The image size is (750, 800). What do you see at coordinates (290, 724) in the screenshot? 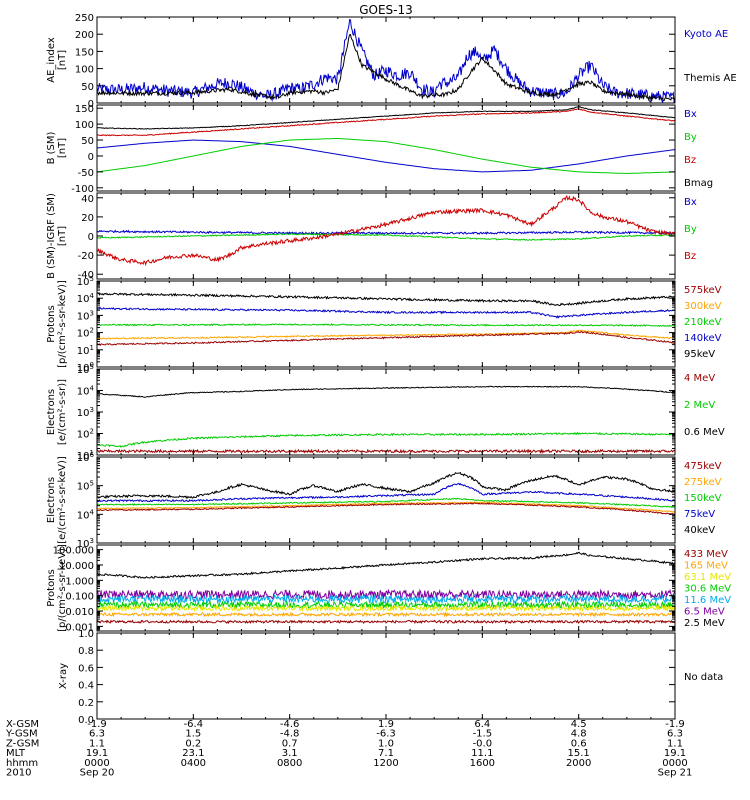
I see `x-tick-label: -4.6` at bounding box center [290, 724].